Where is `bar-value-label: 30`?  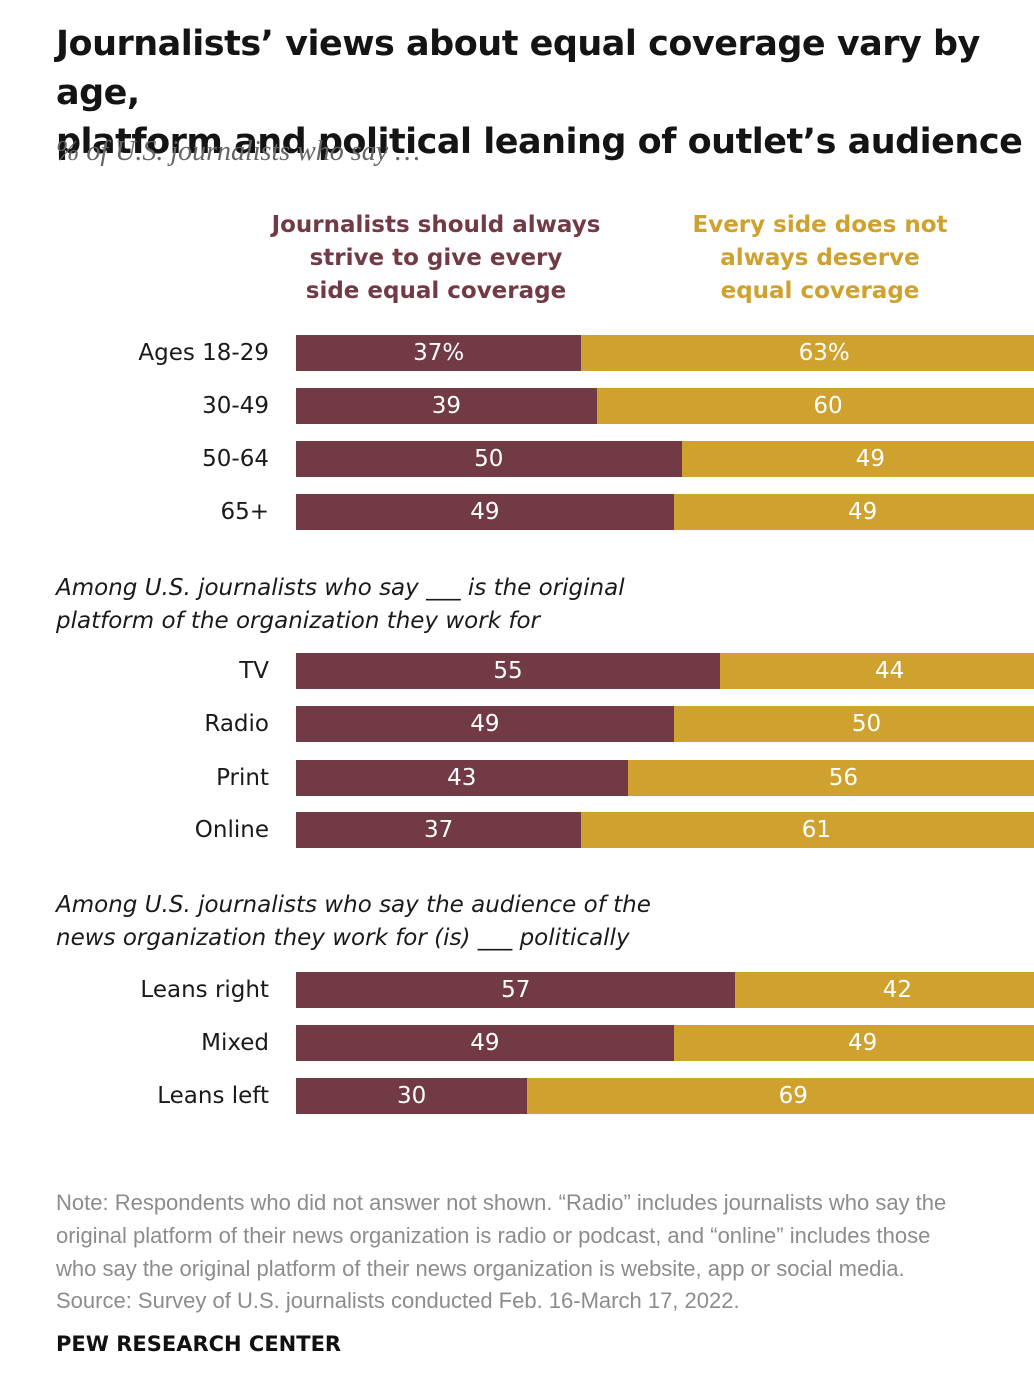
bar-value-label: 30 is located at coordinates (412, 1096).